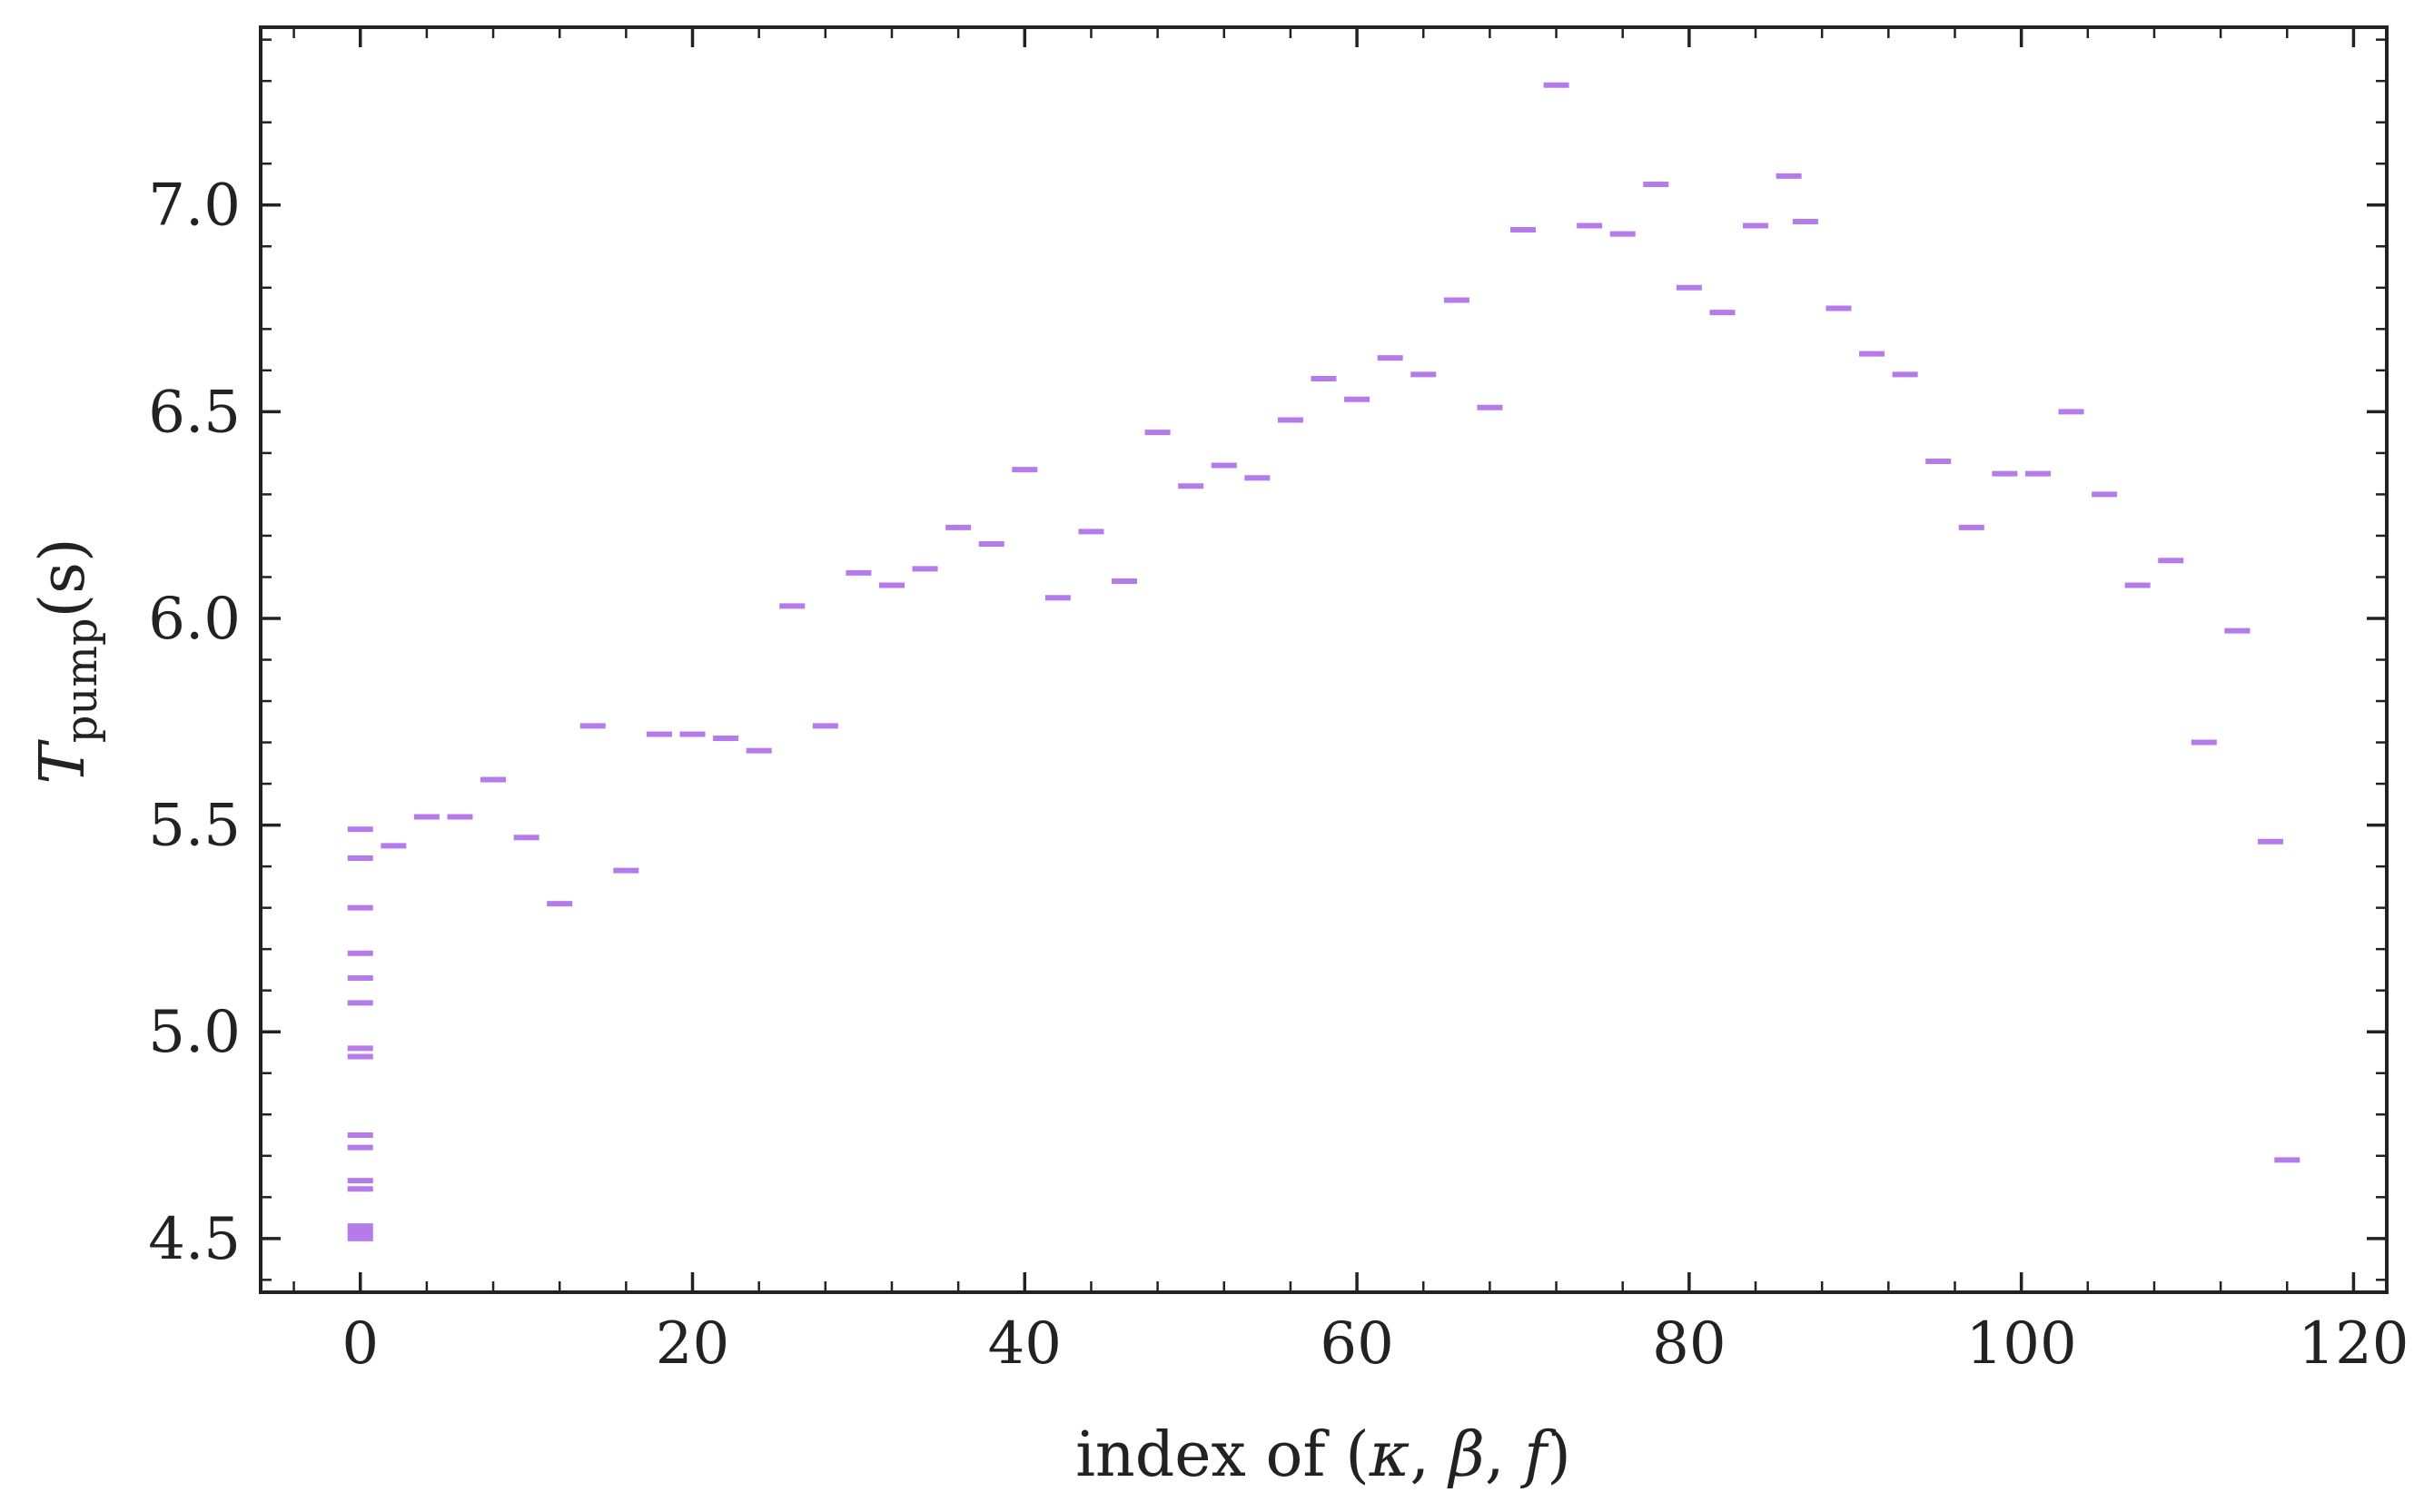 Image resolution: width=2424 pixels, height=1512 pixels. I want to click on y-tick-label: 5.0, so click(194, 1033).